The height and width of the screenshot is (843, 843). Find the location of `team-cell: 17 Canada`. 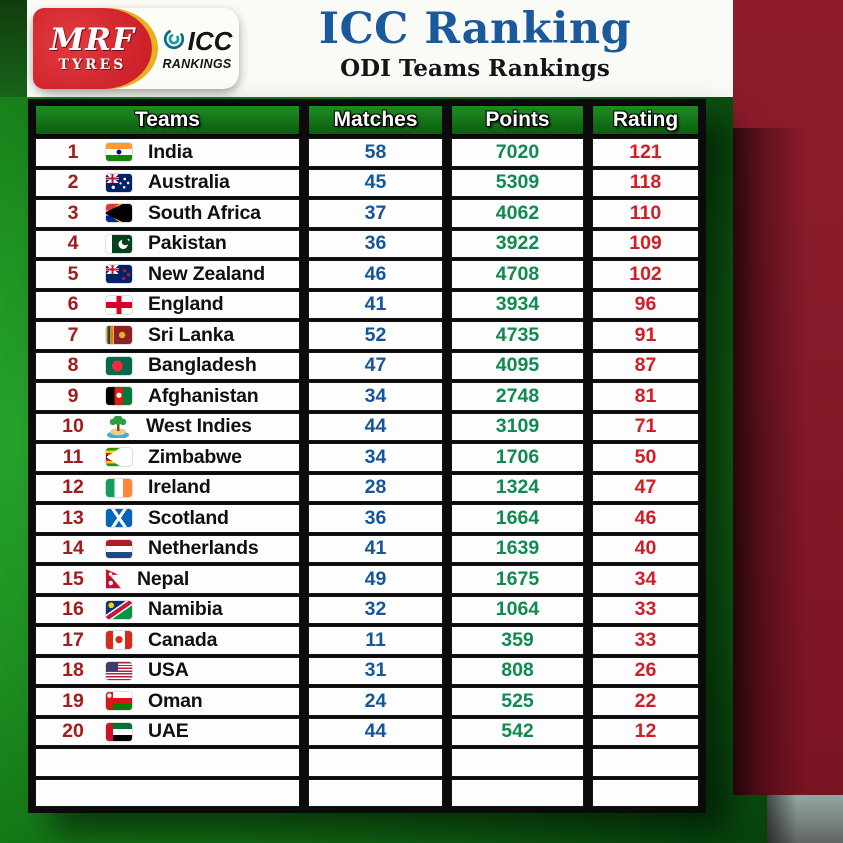

team-cell: 17 Canada is located at coordinates (167, 640).